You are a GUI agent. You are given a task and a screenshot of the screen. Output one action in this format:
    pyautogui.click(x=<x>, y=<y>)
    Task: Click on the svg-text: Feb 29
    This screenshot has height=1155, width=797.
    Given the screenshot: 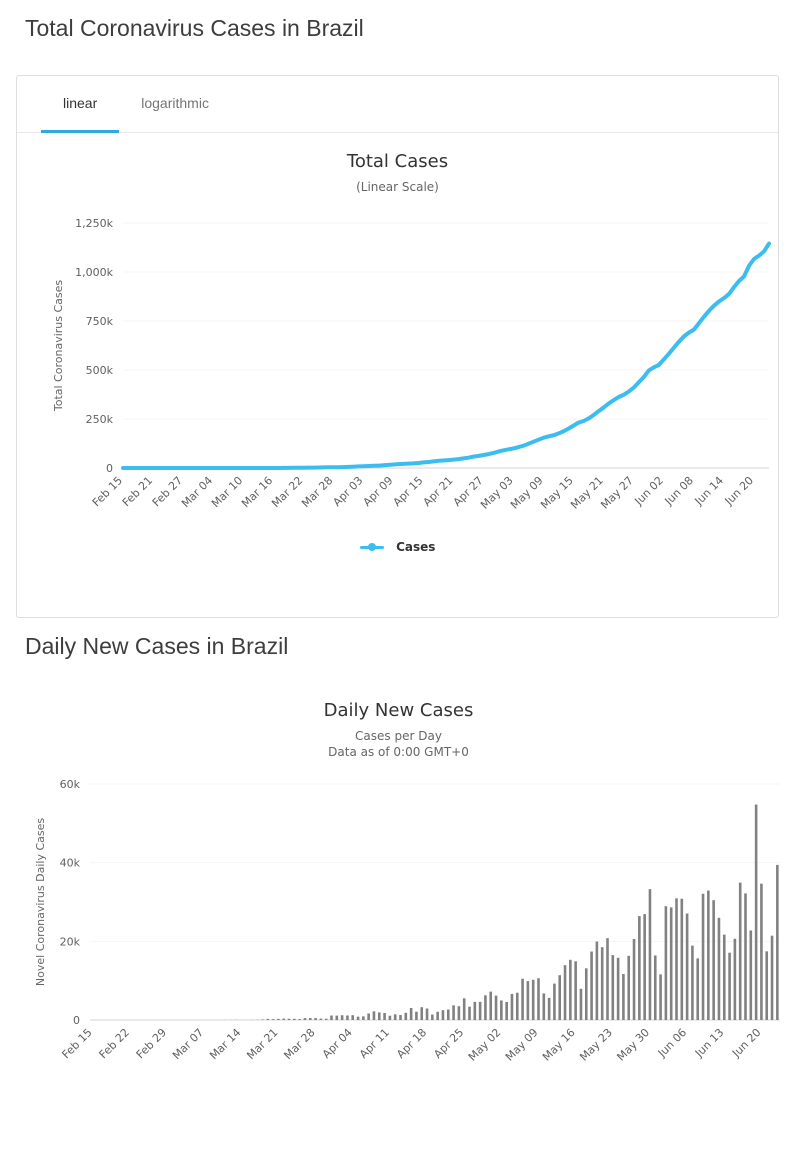 What is the action you would take?
    pyautogui.click(x=151, y=1043)
    